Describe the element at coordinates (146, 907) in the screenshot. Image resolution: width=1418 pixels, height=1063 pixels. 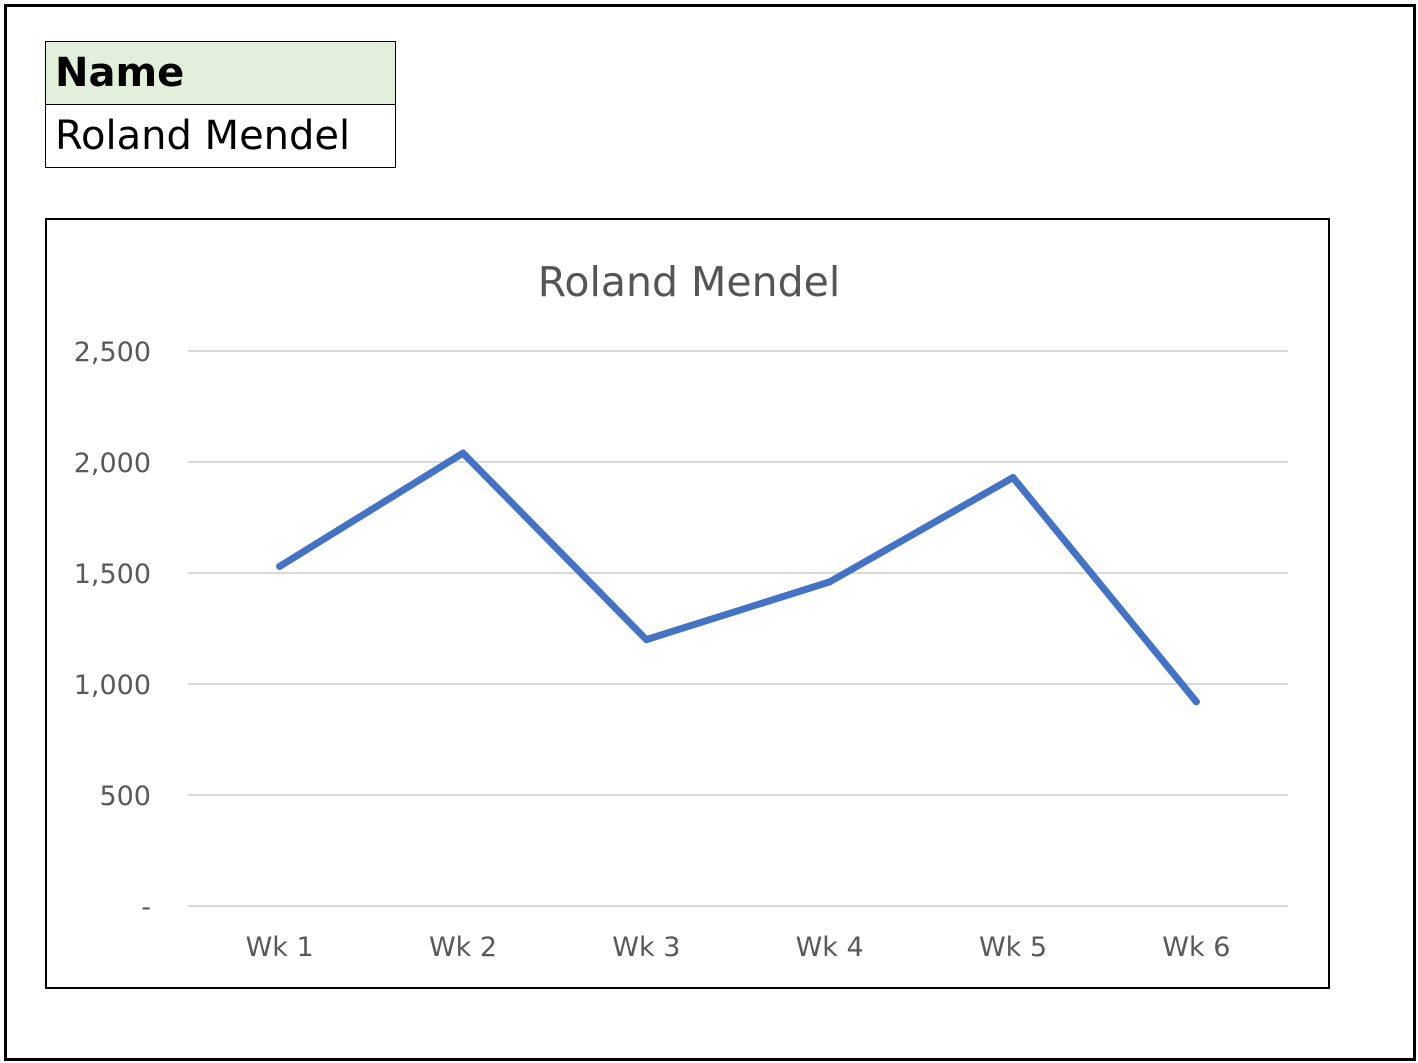
I see `y-tick-label: -` at that location.